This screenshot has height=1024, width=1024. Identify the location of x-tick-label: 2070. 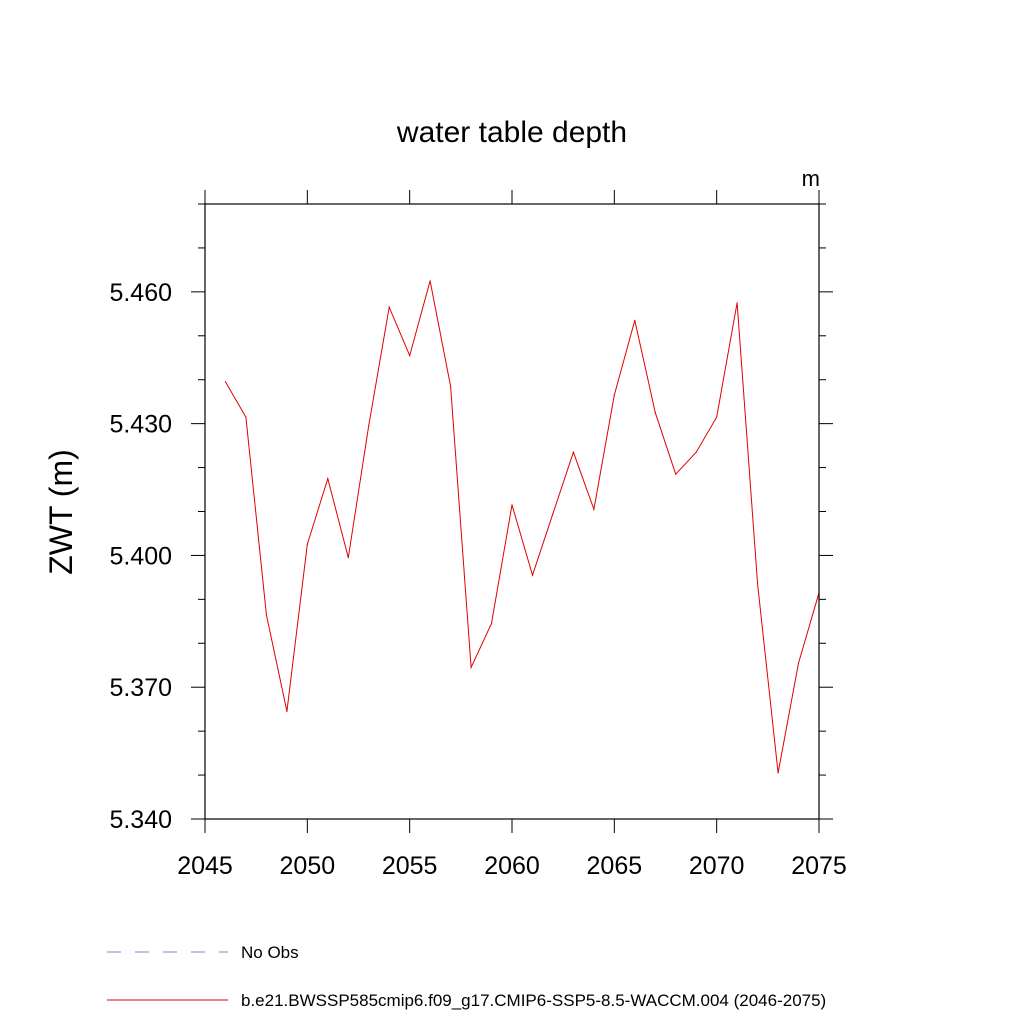
(717, 866).